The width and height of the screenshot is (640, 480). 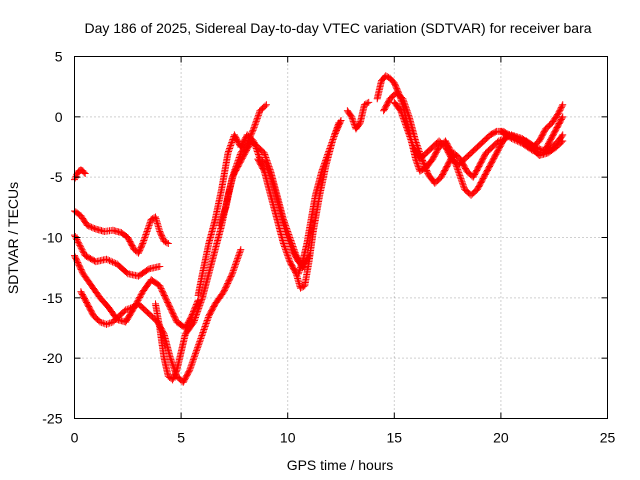 I want to click on y-tick-label: -25, so click(x=52, y=419).